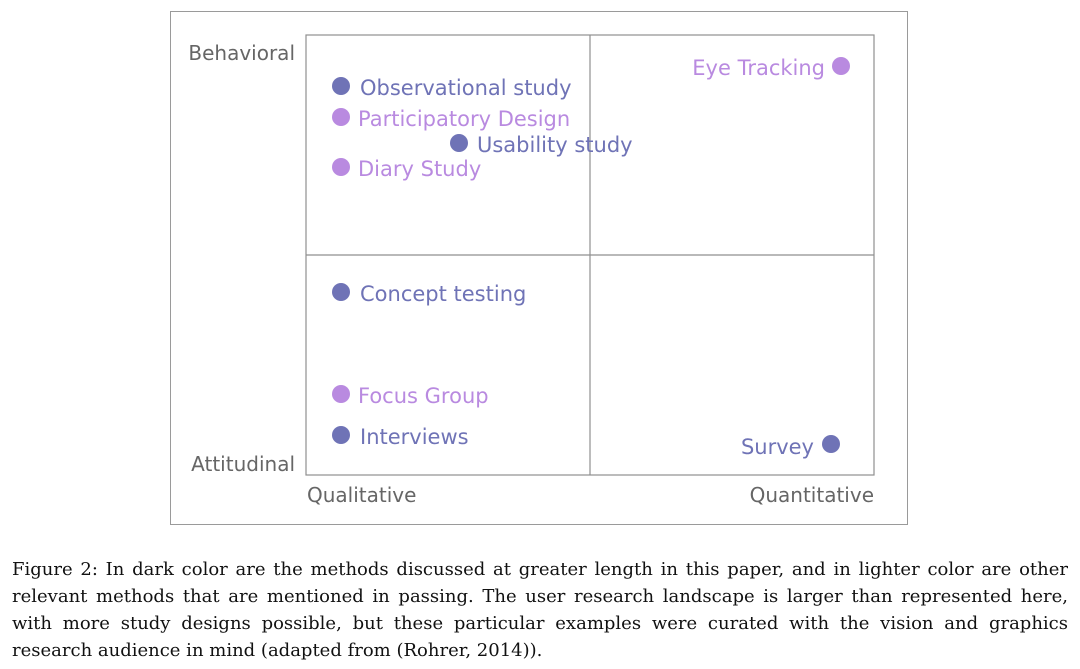 This screenshot has width=1080, height=669. What do you see at coordinates (361, 495) in the screenshot?
I see `x-axis-left-label: Qualitative` at bounding box center [361, 495].